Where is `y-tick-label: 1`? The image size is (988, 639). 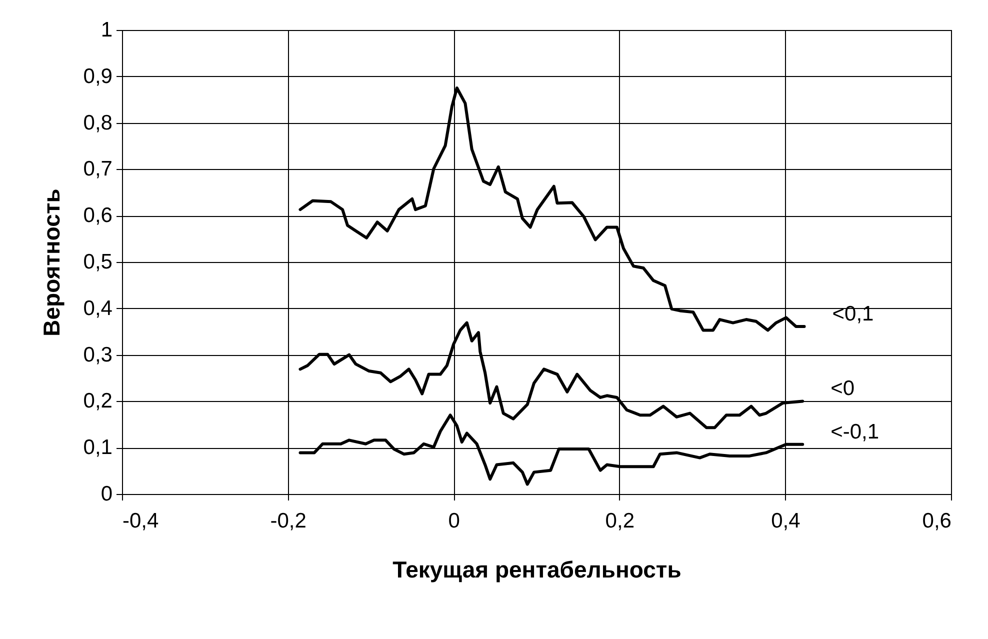
y-tick-label: 1 is located at coordinates (106, 30).